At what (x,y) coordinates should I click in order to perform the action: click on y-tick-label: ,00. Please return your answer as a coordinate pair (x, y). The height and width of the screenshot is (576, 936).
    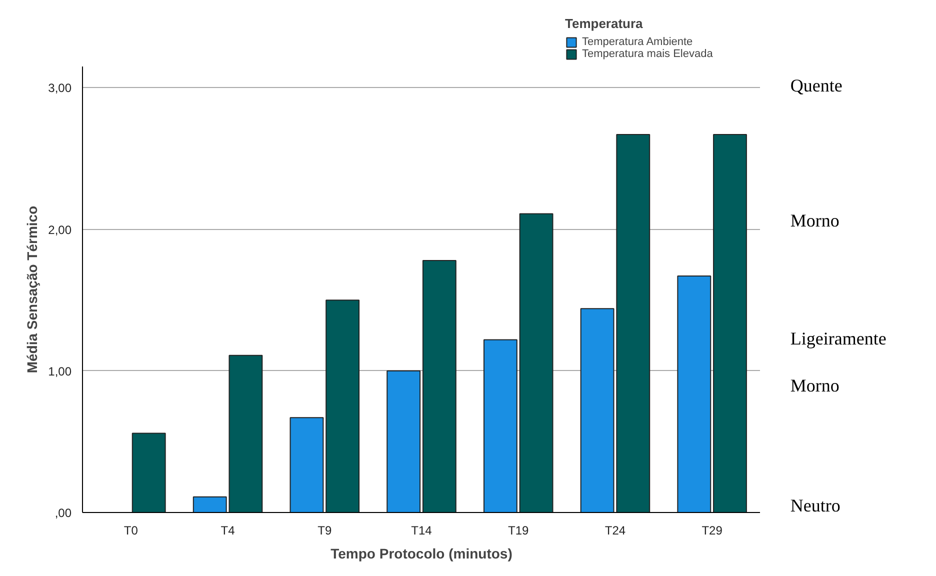
    Looking at the image, I should click on (63, 513).